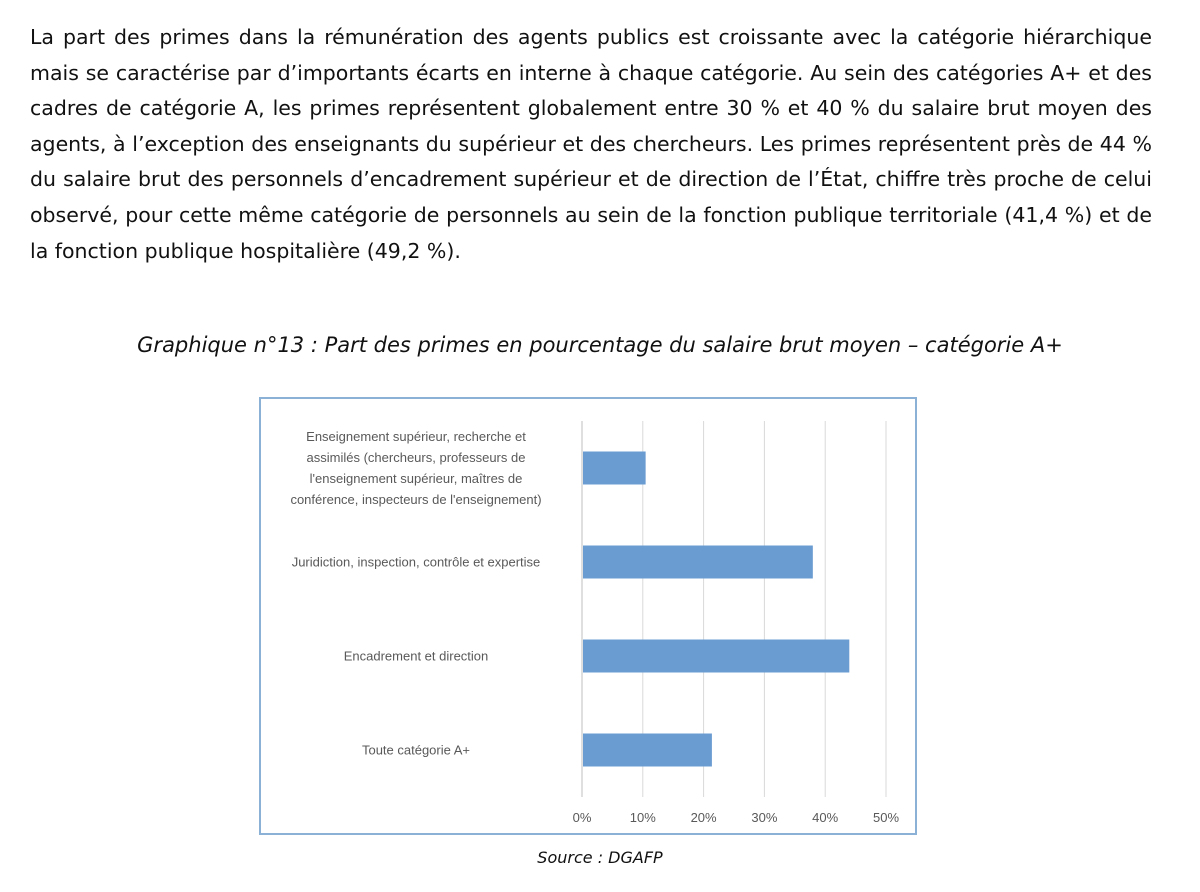  I want to click on x-tick-label: 50%, so click(886, 817).